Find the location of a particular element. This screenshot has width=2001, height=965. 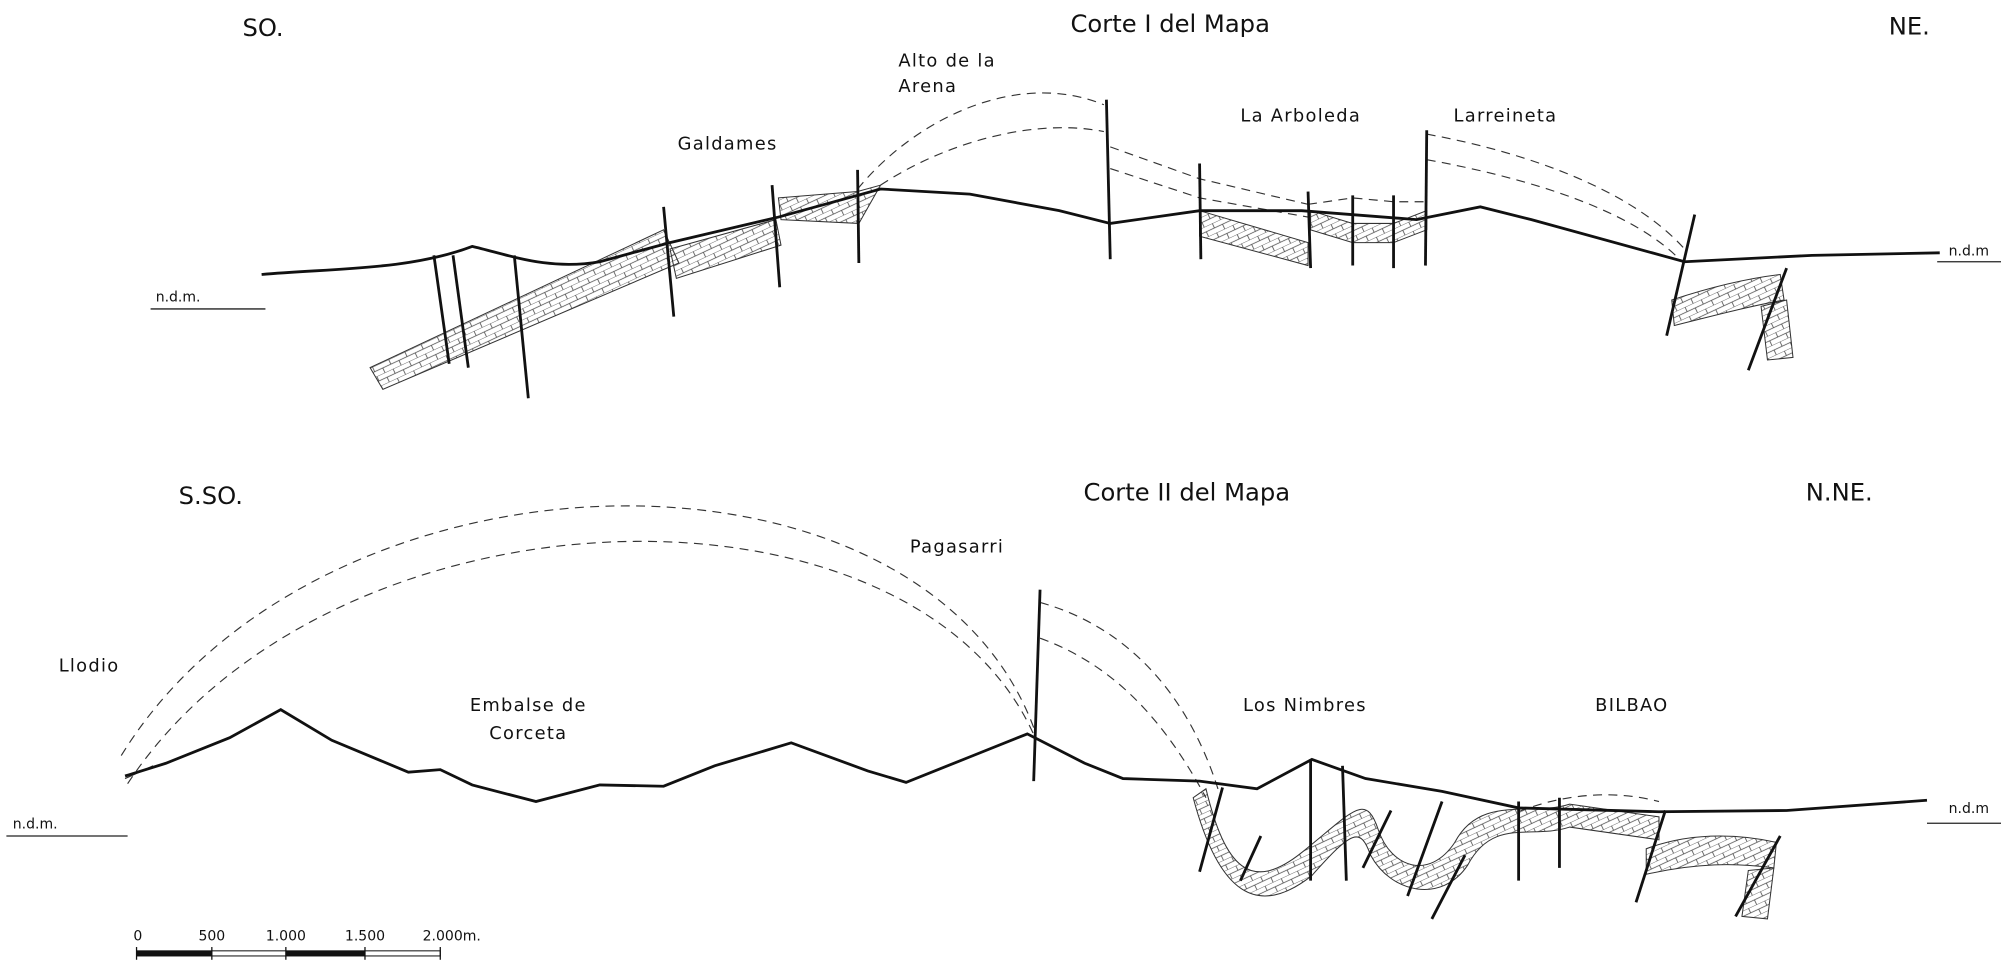

place-label: Galdames is located at coordinates (728, 143).